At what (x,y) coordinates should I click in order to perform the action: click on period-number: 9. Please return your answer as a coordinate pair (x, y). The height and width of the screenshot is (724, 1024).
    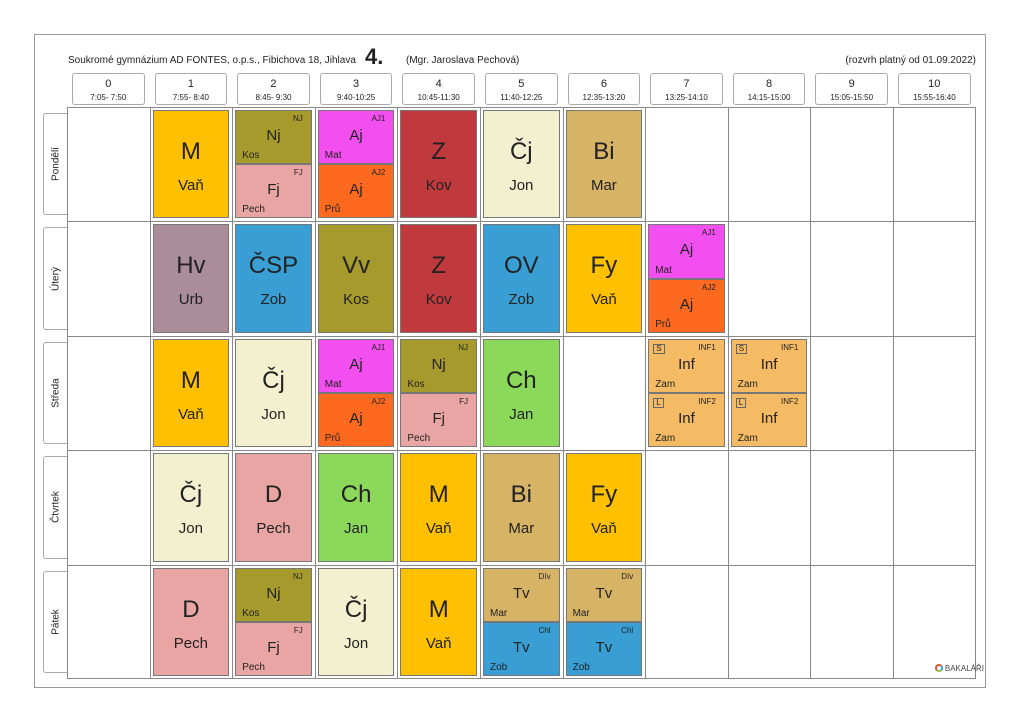
    Looking at the image, I should click on (851, 84).